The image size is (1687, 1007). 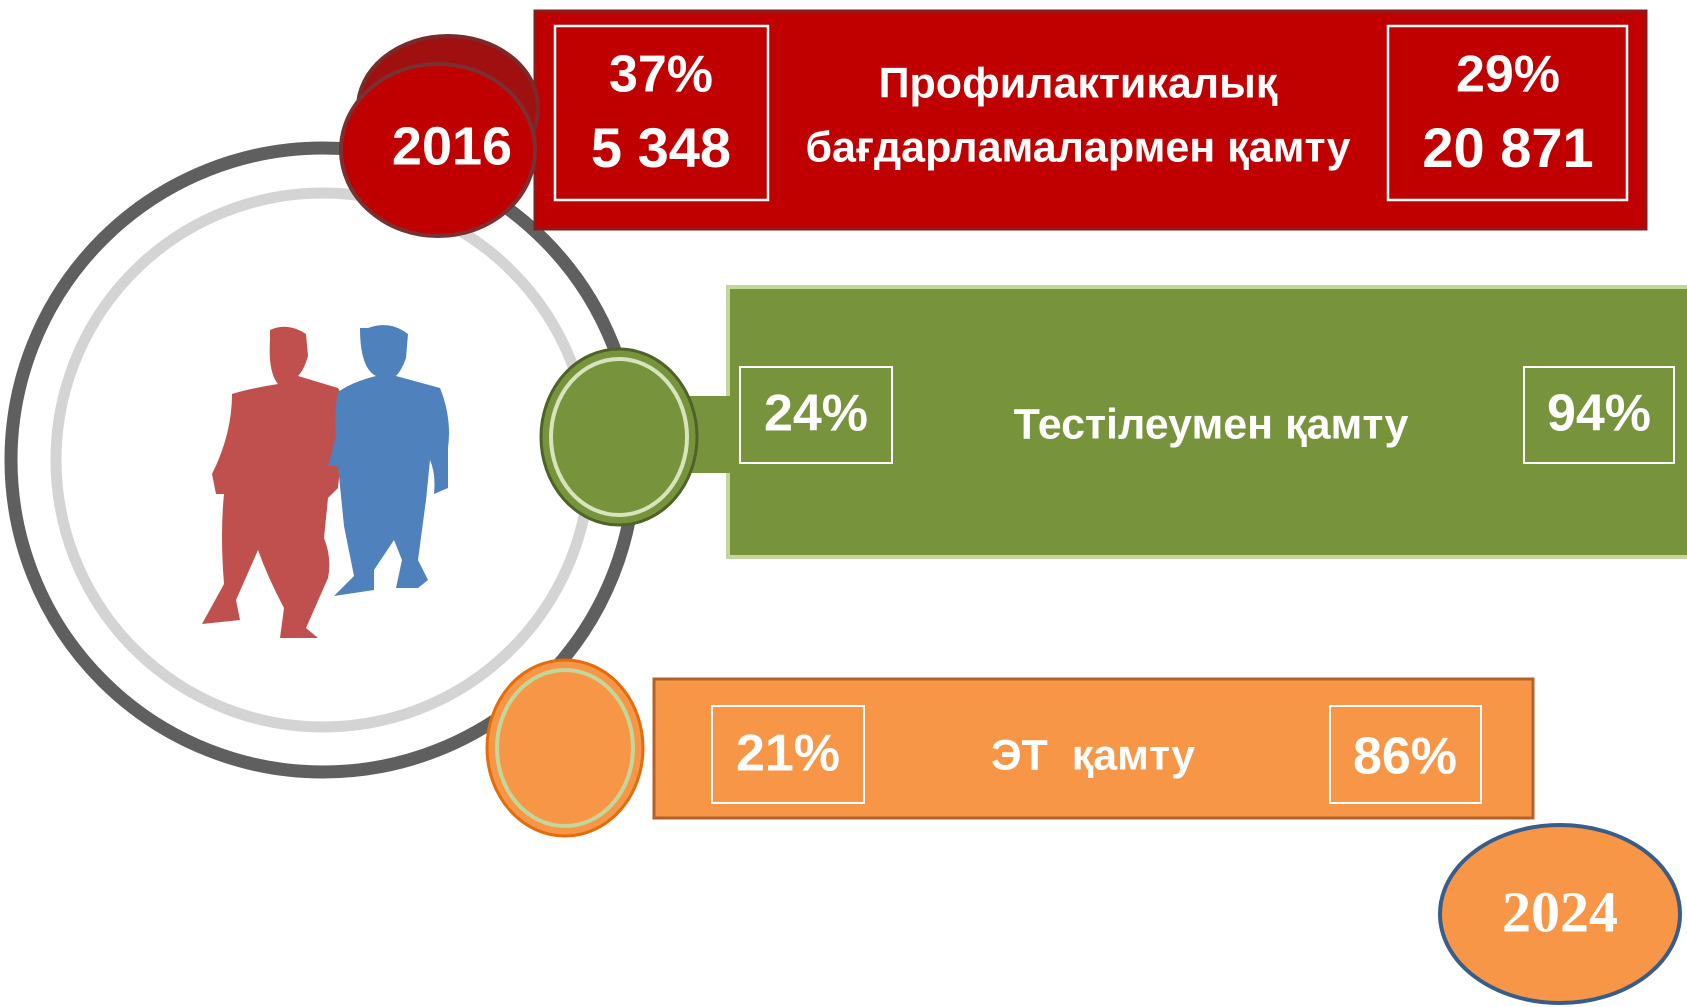 I want to click on start-percent: 24%, so click(x=816, y=414).